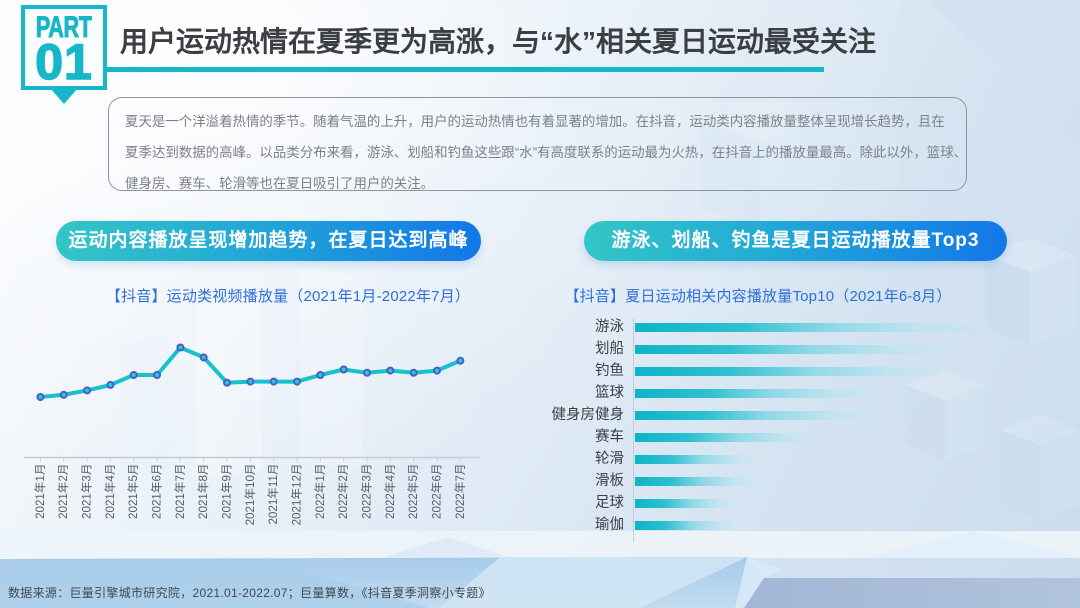  Describe the element at coordinates (320, 491) in the screenshot. I see `x-axis-label: 2022年1月` at that location.